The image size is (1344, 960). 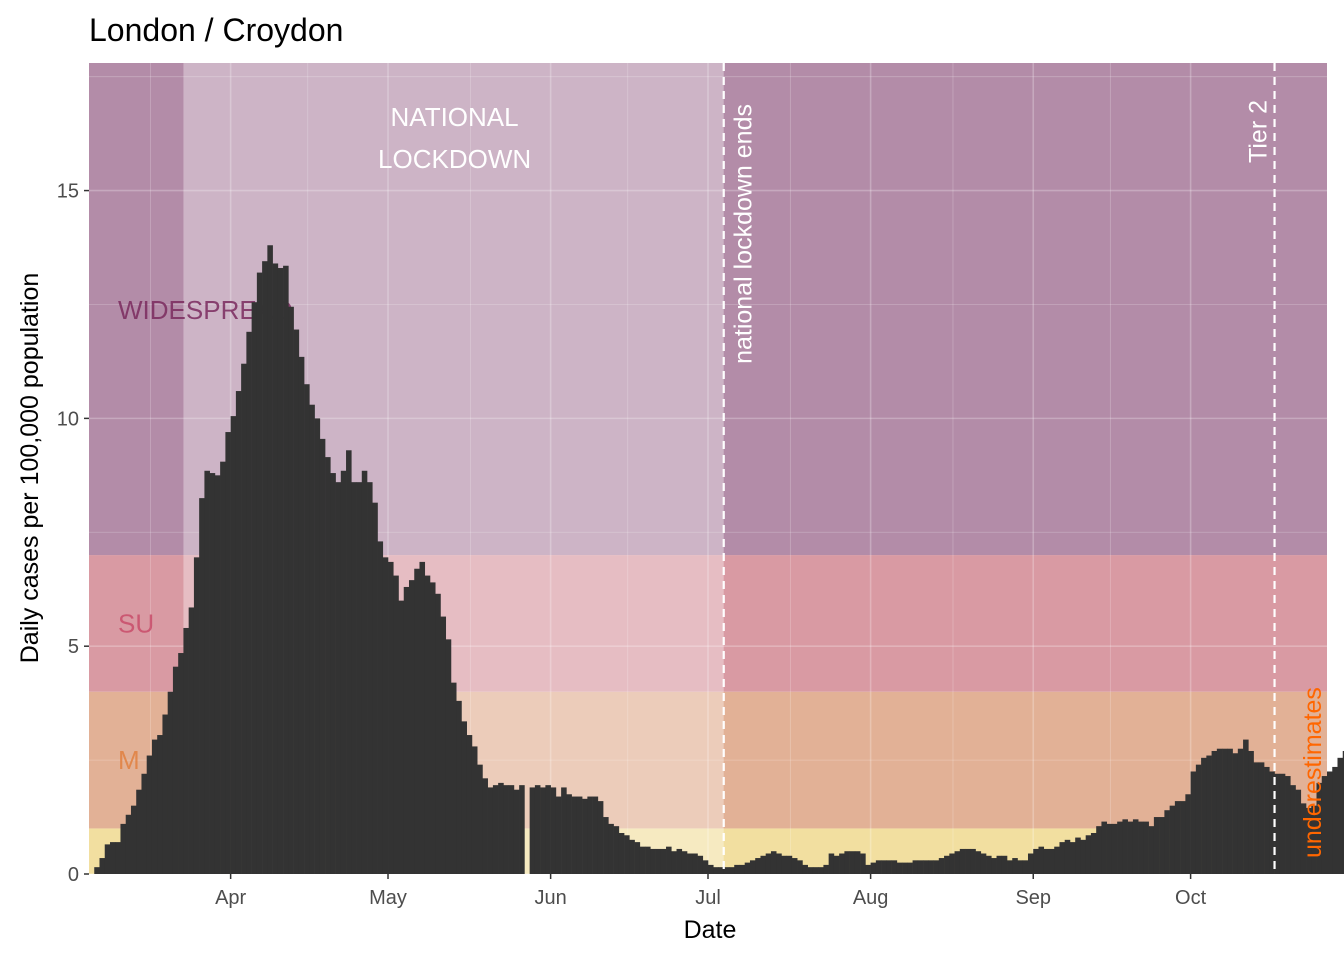 I want to click on y-tick-label: 10, so click(x=68, y=419).